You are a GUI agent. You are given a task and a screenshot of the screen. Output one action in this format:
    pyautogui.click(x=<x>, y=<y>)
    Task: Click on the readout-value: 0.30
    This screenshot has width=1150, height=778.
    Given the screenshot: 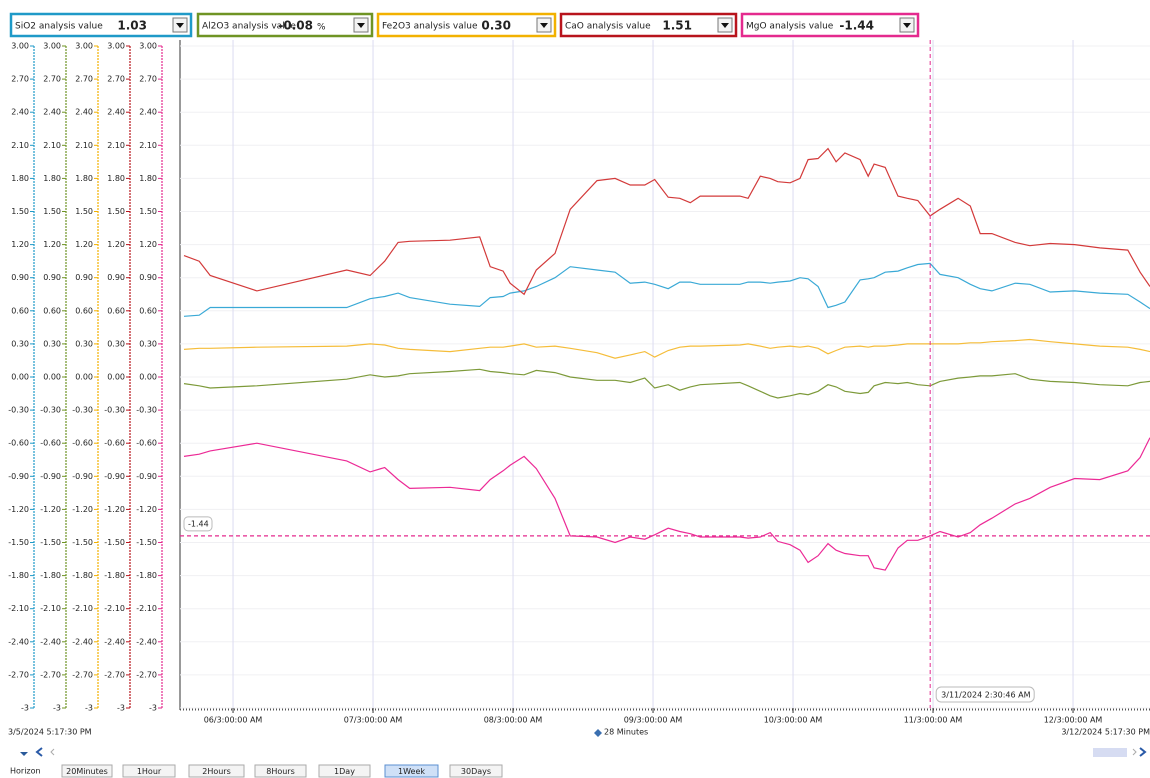 What is the action you would take?
    pyautogui.click(x=496, y=26)
    